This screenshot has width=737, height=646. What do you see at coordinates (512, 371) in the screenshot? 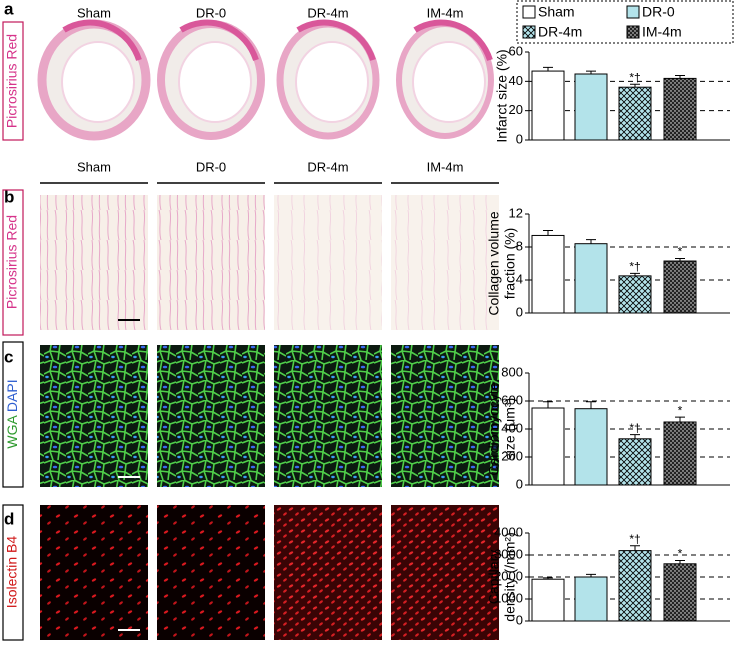
I see `y-tick-label: 800` at bounding box center [512, 371].